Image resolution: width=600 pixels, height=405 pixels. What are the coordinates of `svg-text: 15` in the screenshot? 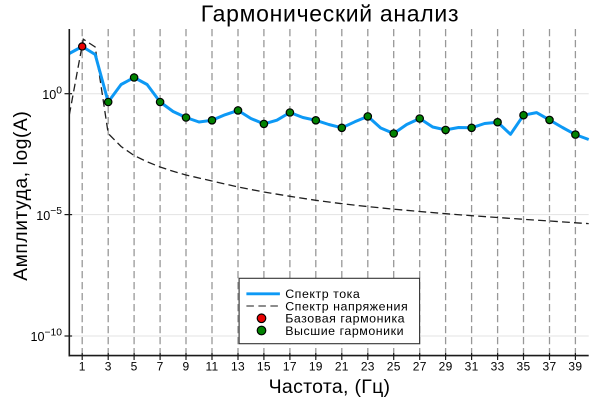 It's located at (264, 367).